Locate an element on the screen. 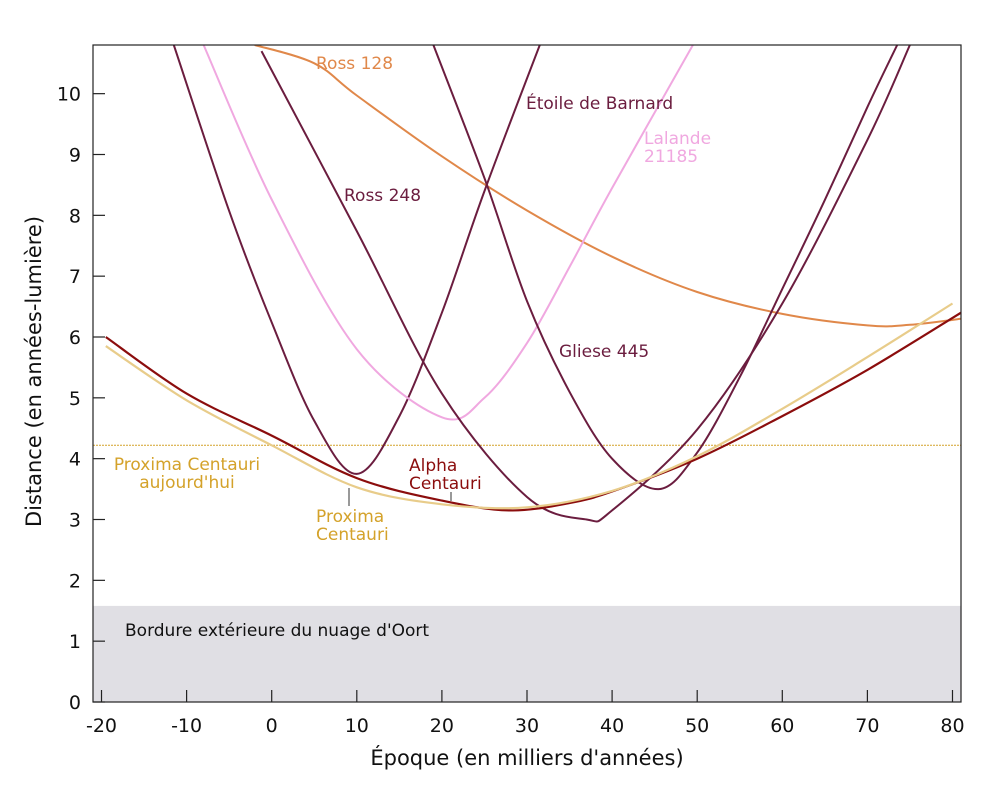  y-tick-label: 9 is located at coordinates (75, 156).